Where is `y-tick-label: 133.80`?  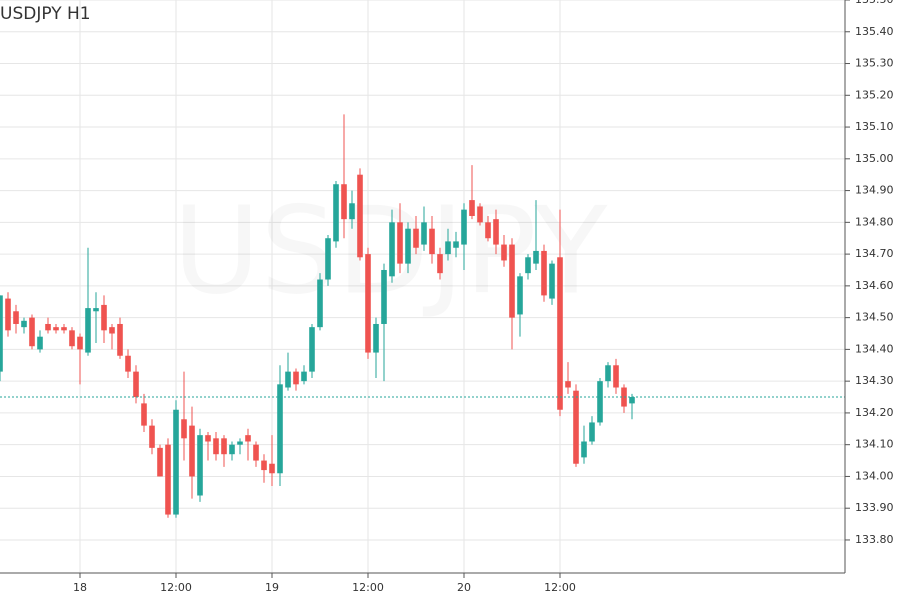
y-tick-label: 133.80 is located at coordinates (874, 539).